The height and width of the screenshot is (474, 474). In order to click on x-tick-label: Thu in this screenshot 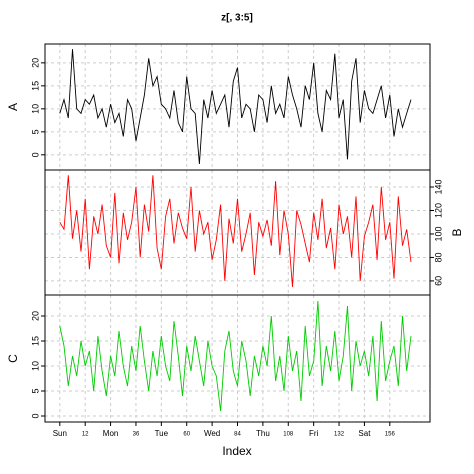, I will do `click(263, 433)`.